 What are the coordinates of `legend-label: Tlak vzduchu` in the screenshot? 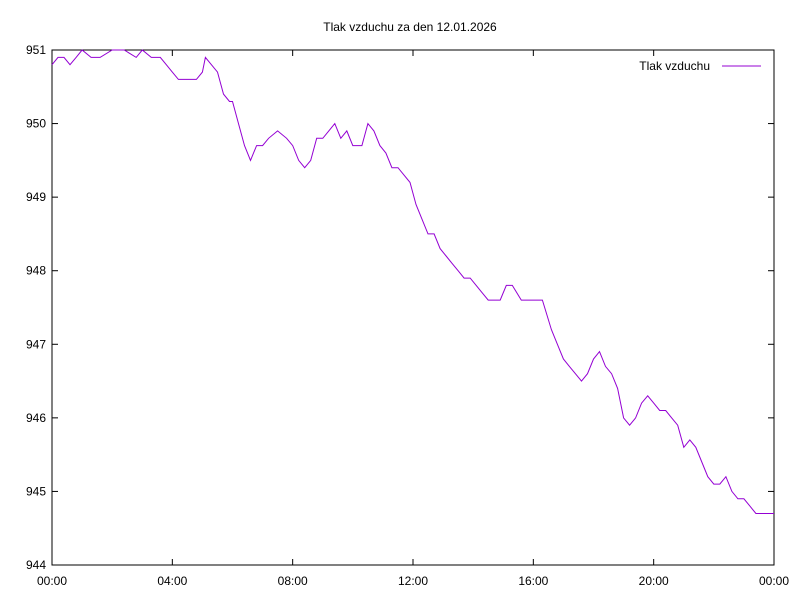 It's located at (674, 66).